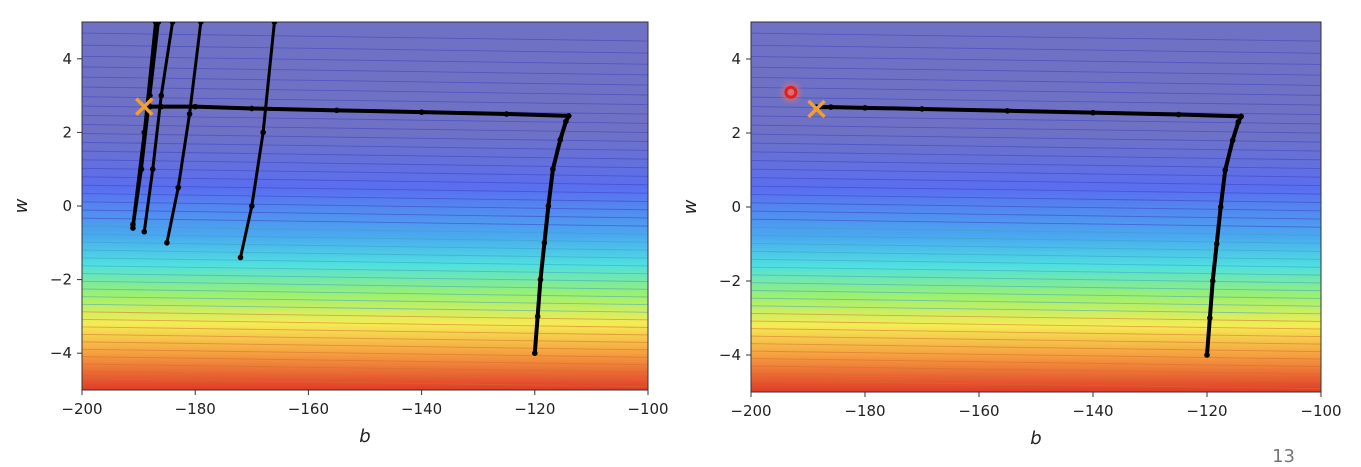 This screenshot has height=467, width=1361. I want to click on target-x-marker, so click(144, 106).